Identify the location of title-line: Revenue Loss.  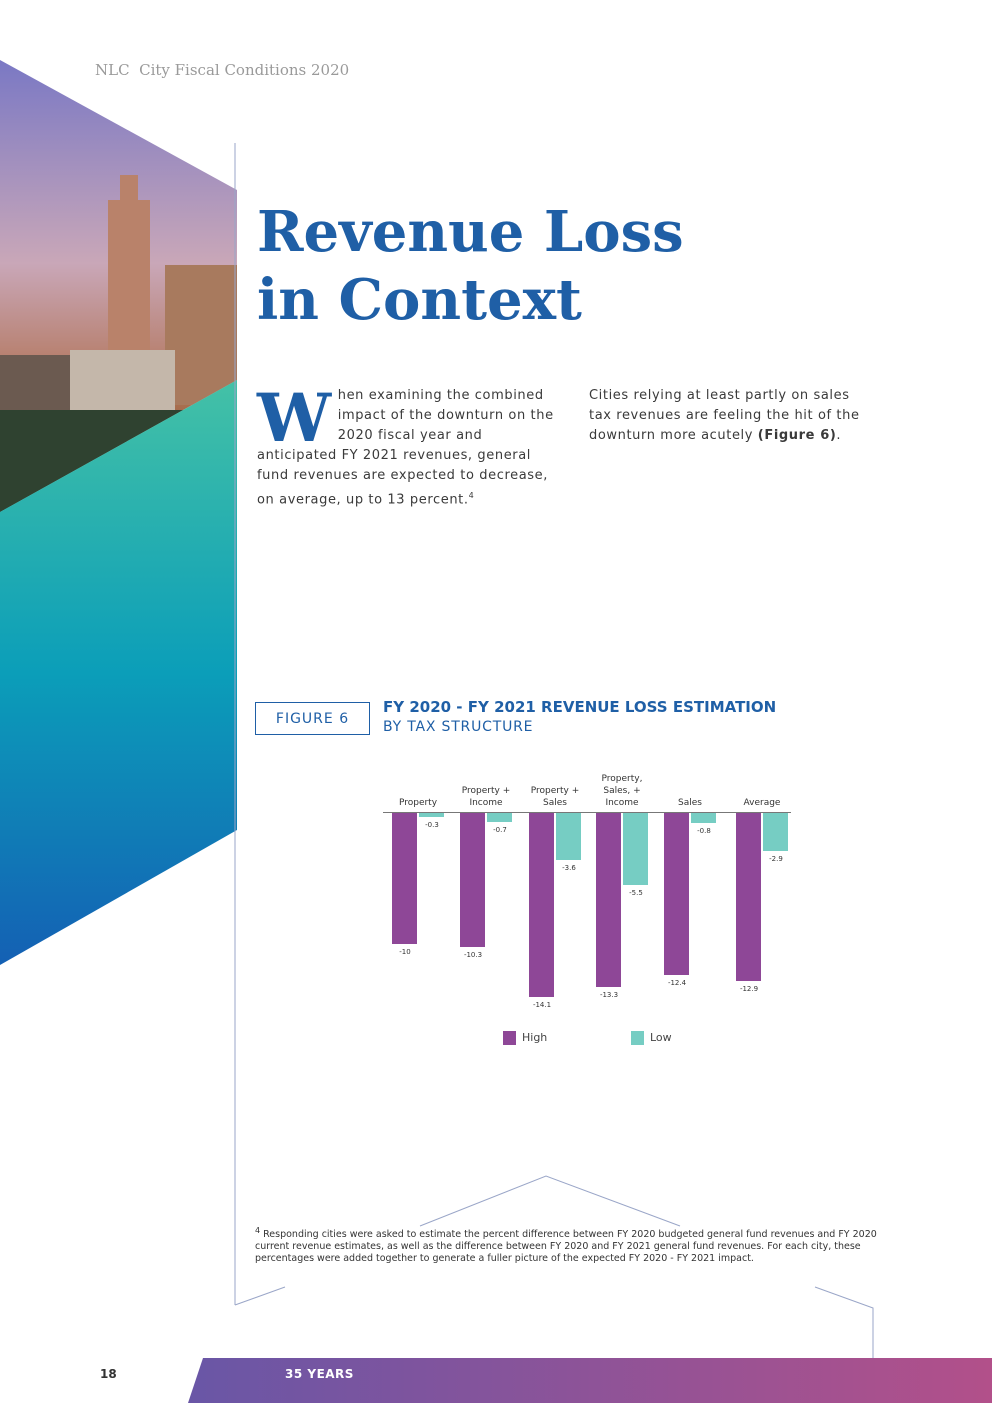
(470, 232).